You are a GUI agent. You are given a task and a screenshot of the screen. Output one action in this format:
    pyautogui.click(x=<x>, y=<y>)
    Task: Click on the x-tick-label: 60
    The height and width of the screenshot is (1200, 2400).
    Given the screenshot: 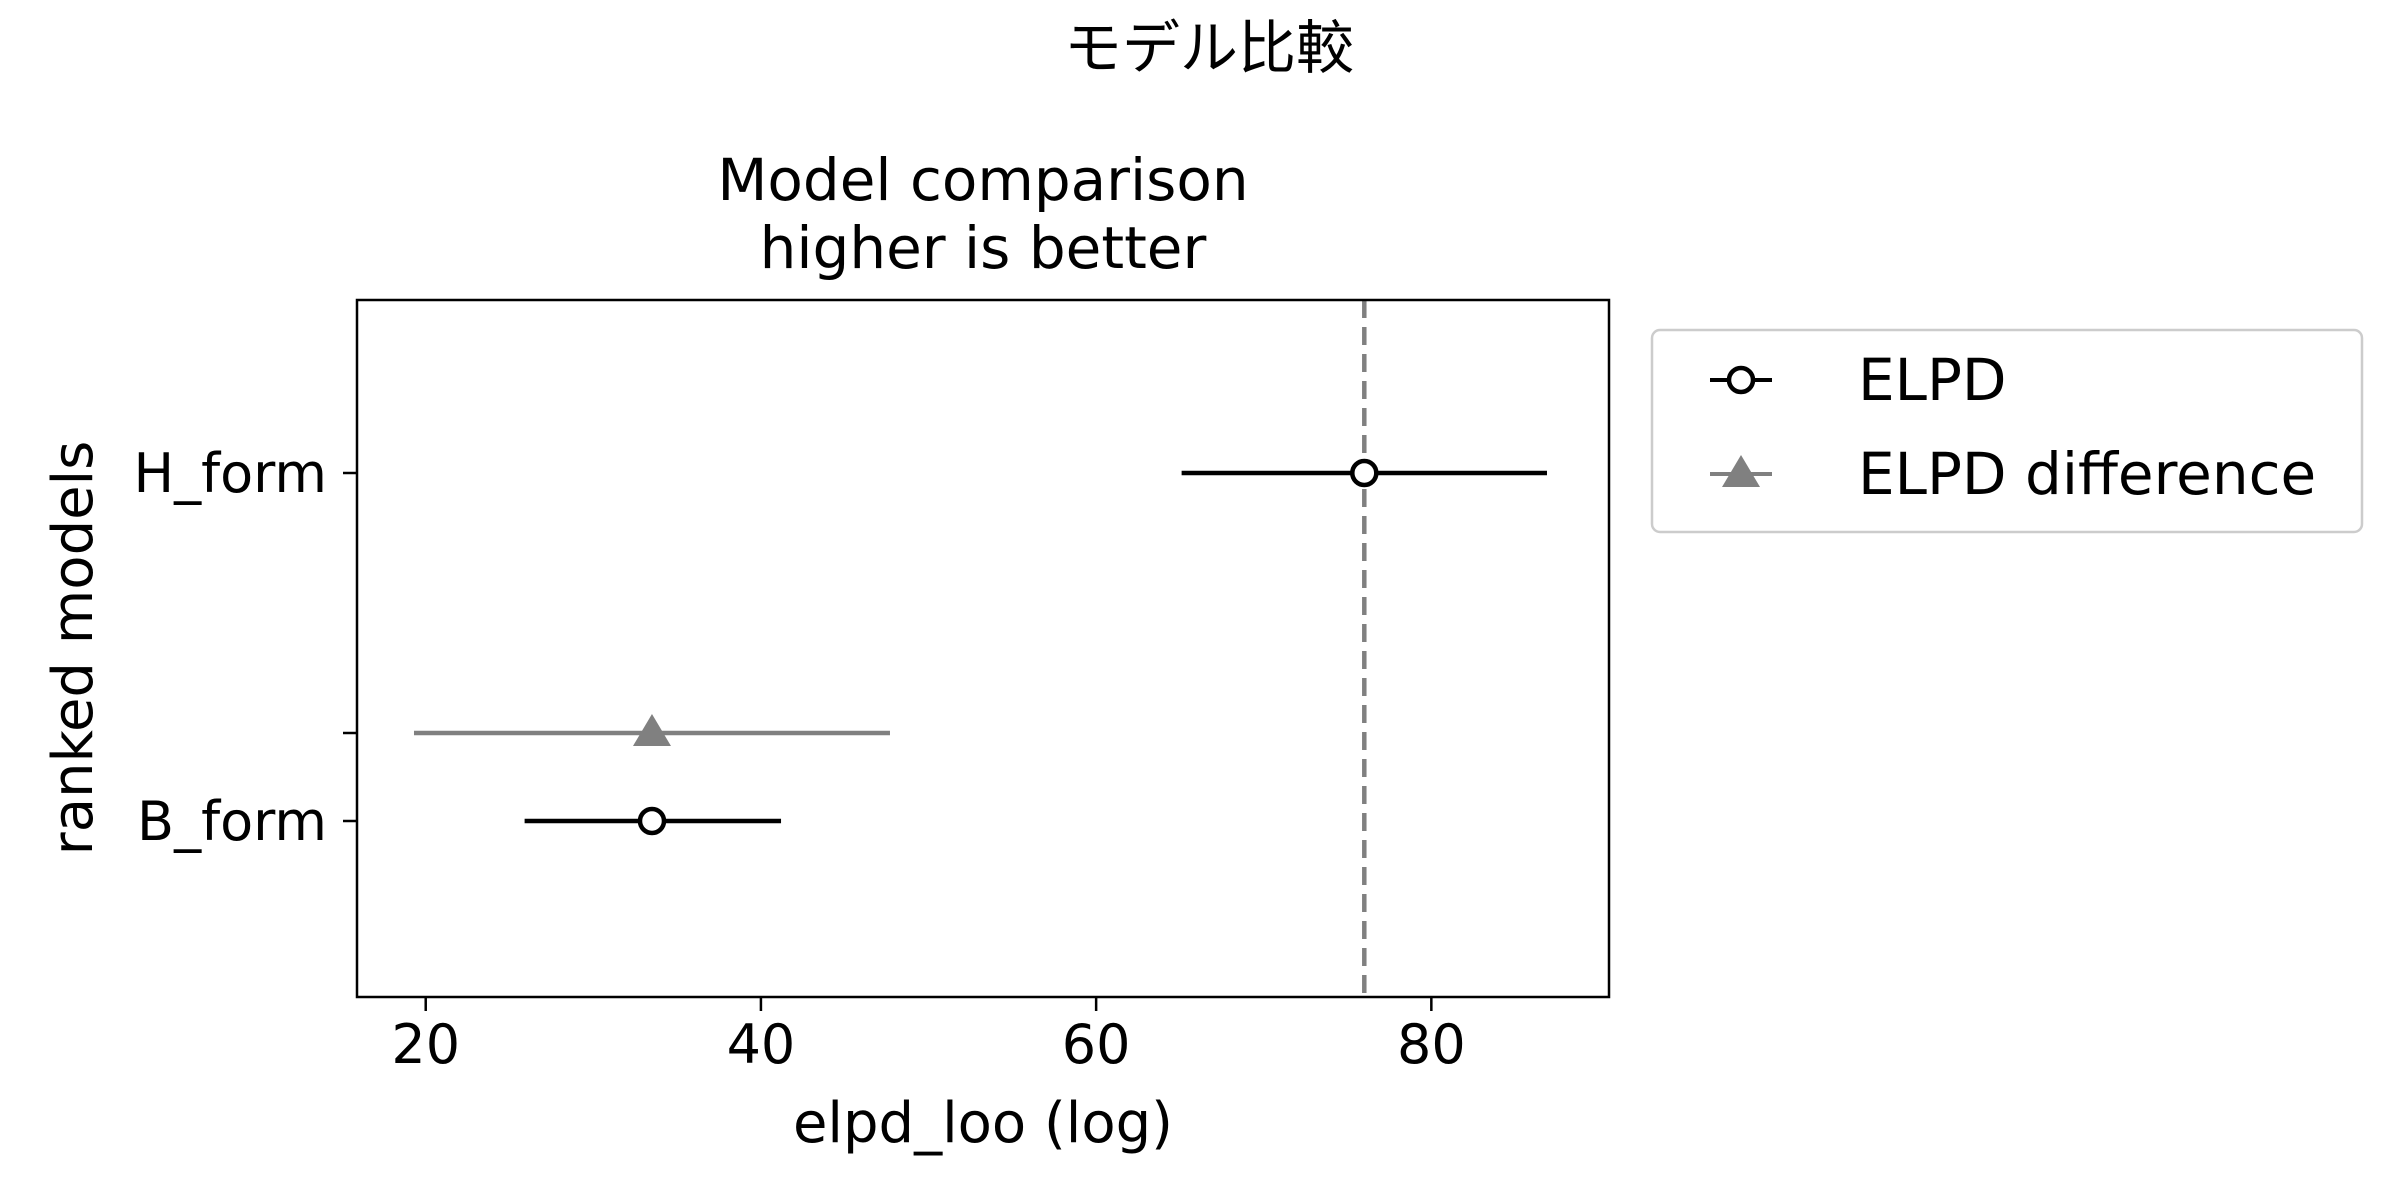 What is the action you would take?
    pyautogui.click(x=1096, y=1044)
    